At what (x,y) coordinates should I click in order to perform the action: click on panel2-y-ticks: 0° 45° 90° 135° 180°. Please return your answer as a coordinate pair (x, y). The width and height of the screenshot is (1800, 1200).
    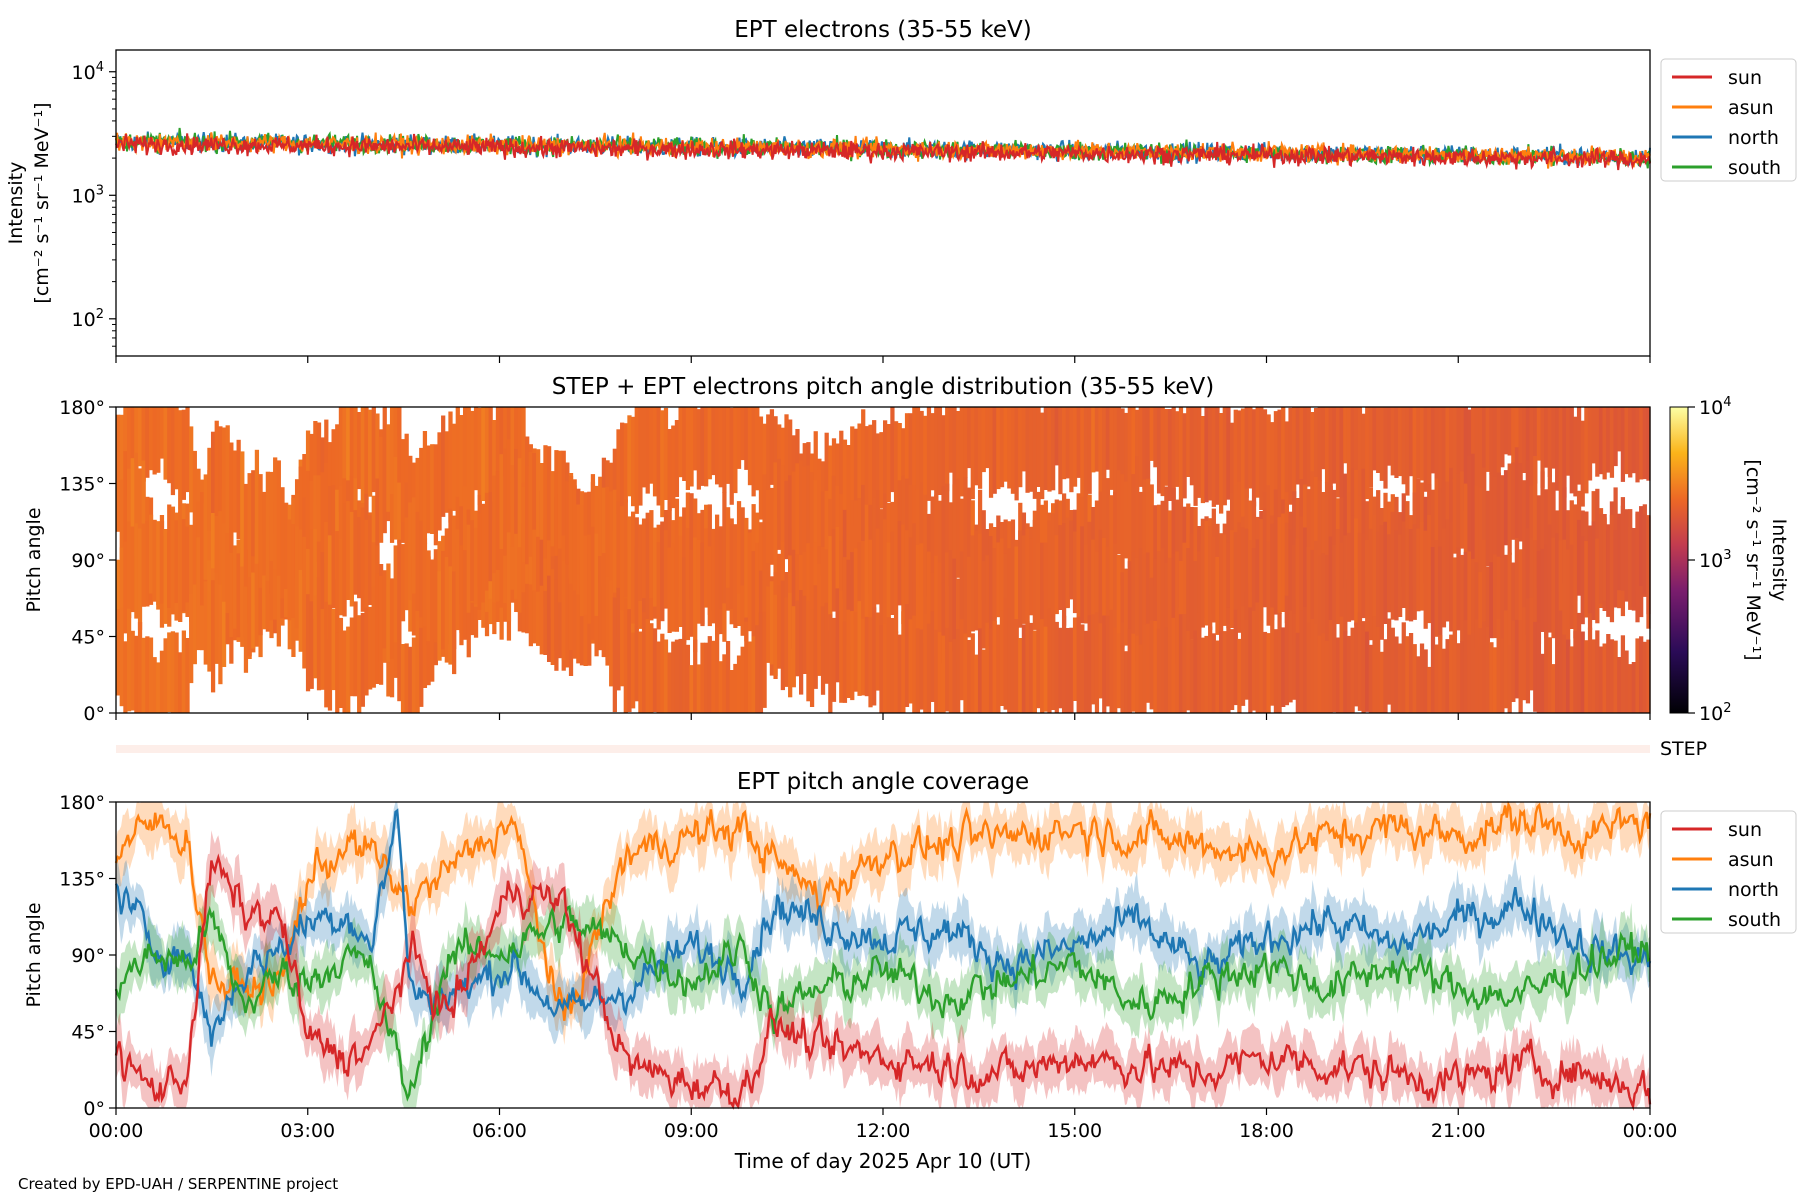
    Looking at the image, I should click on (87, 561).